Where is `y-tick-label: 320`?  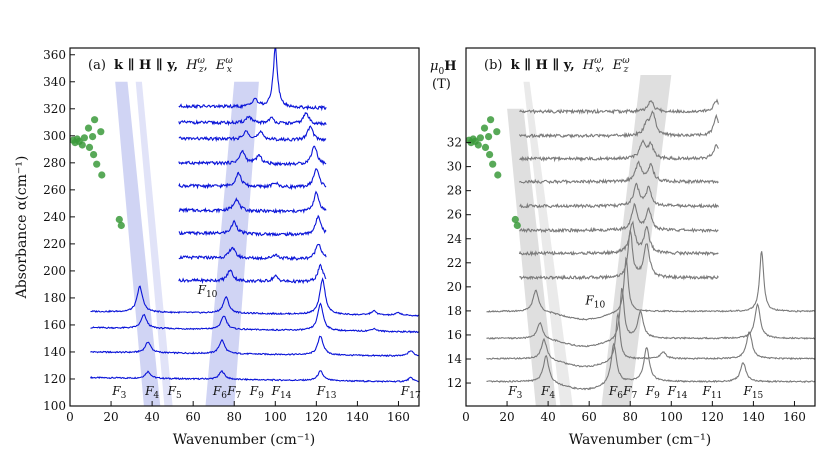 y-tick-label: 320 is located at coordinates (54, 109).